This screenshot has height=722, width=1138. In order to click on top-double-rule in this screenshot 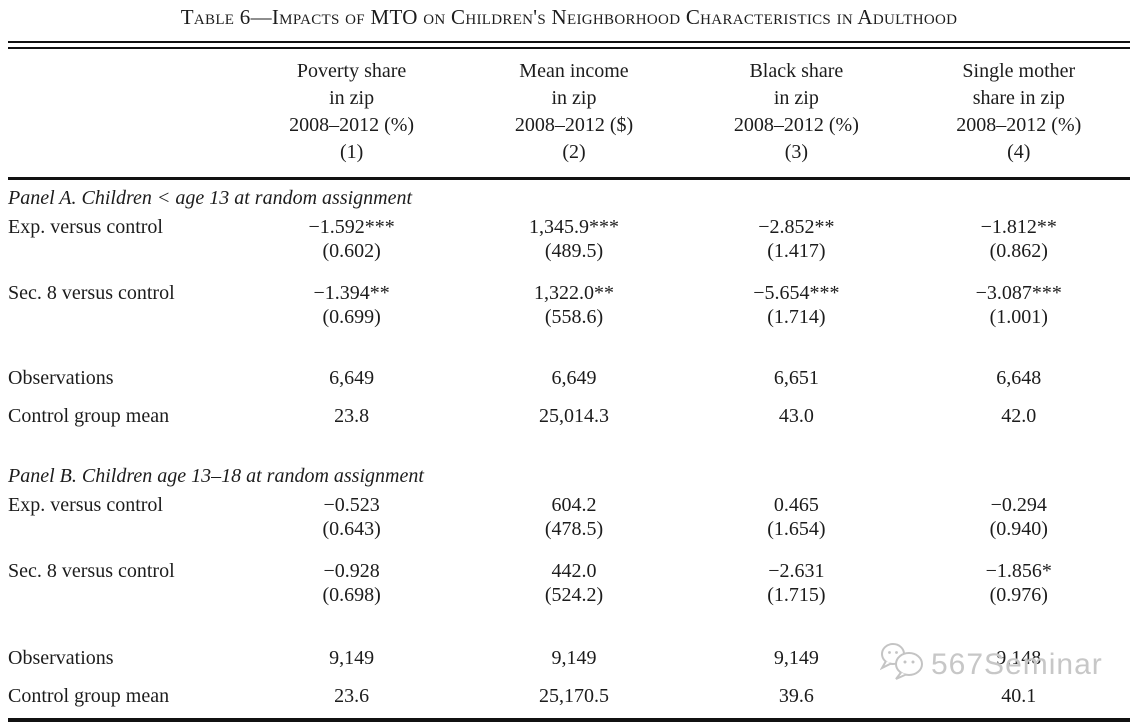, I will do `click(569, 45)`.